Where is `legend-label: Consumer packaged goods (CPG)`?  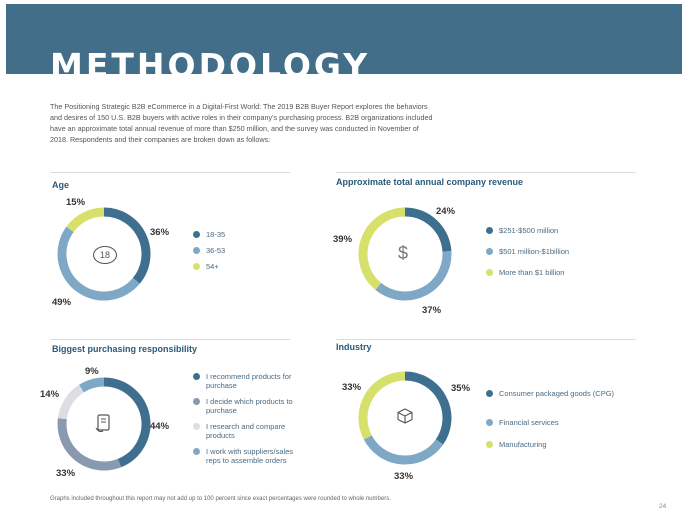
legend-label: Consumer packaged goods (CPG) is located at coordinates (557, 393).